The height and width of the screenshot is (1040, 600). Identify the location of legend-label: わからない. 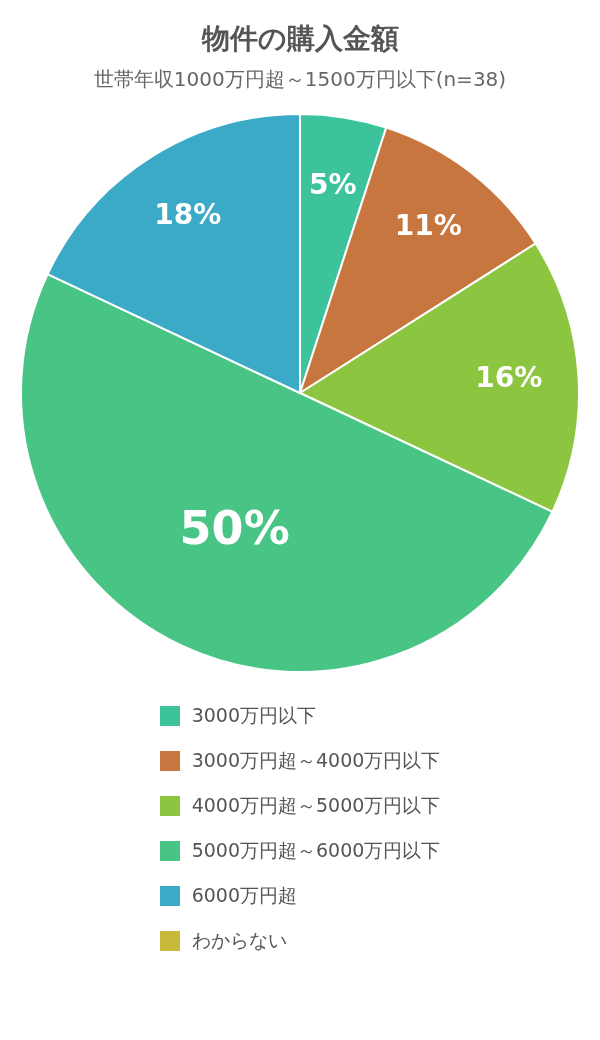
(239, 940).